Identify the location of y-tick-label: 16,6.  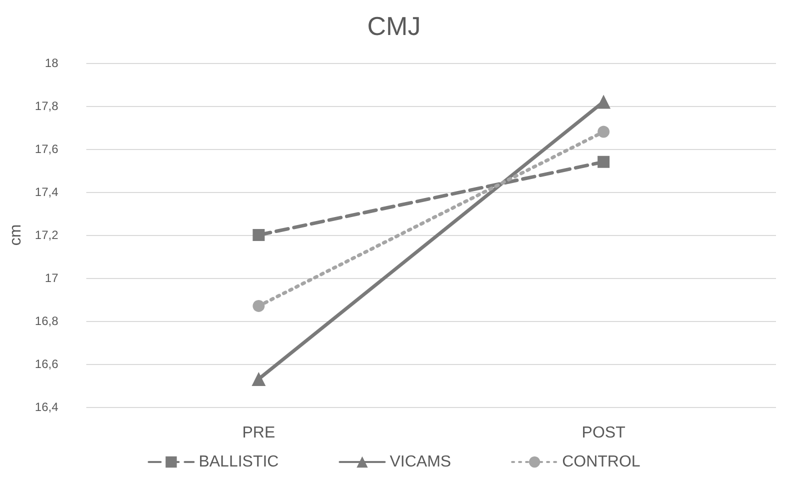
(46, 364).